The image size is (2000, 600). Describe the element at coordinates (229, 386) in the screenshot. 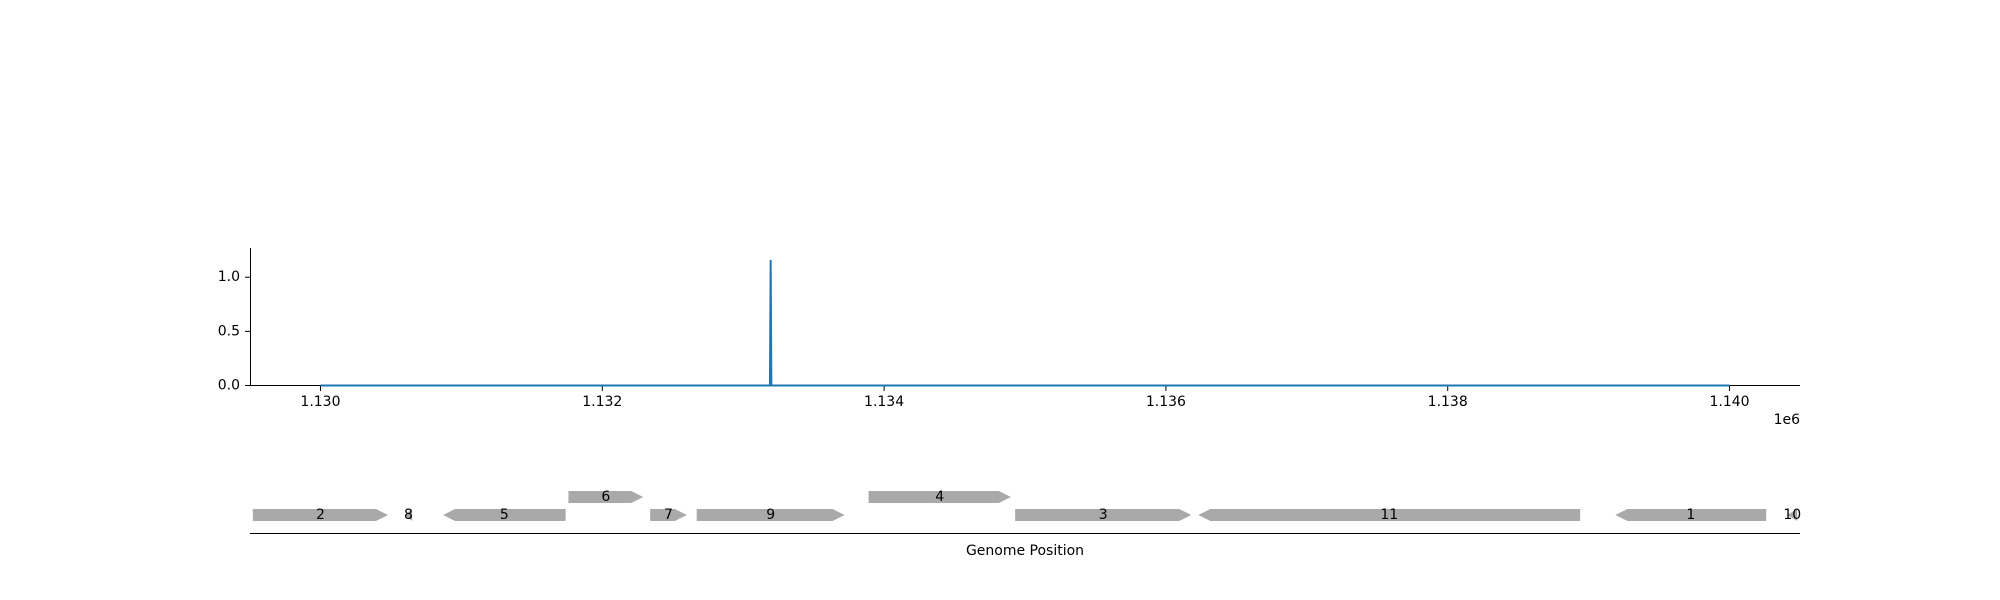

I see `y-tick-label: 0.0` at that location.